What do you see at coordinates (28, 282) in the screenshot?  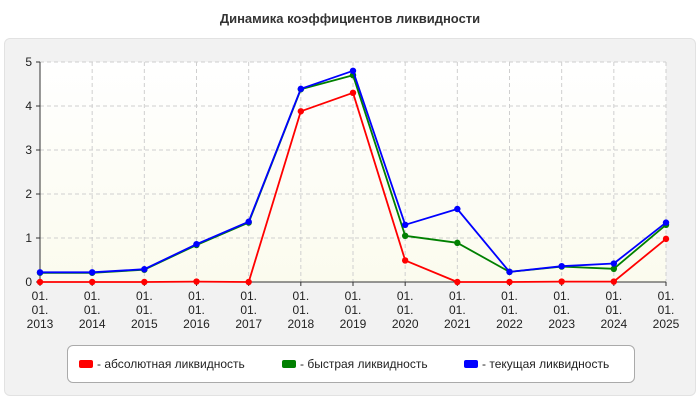 I see `y-tick-label: 0` at bounding box center [28, 282].